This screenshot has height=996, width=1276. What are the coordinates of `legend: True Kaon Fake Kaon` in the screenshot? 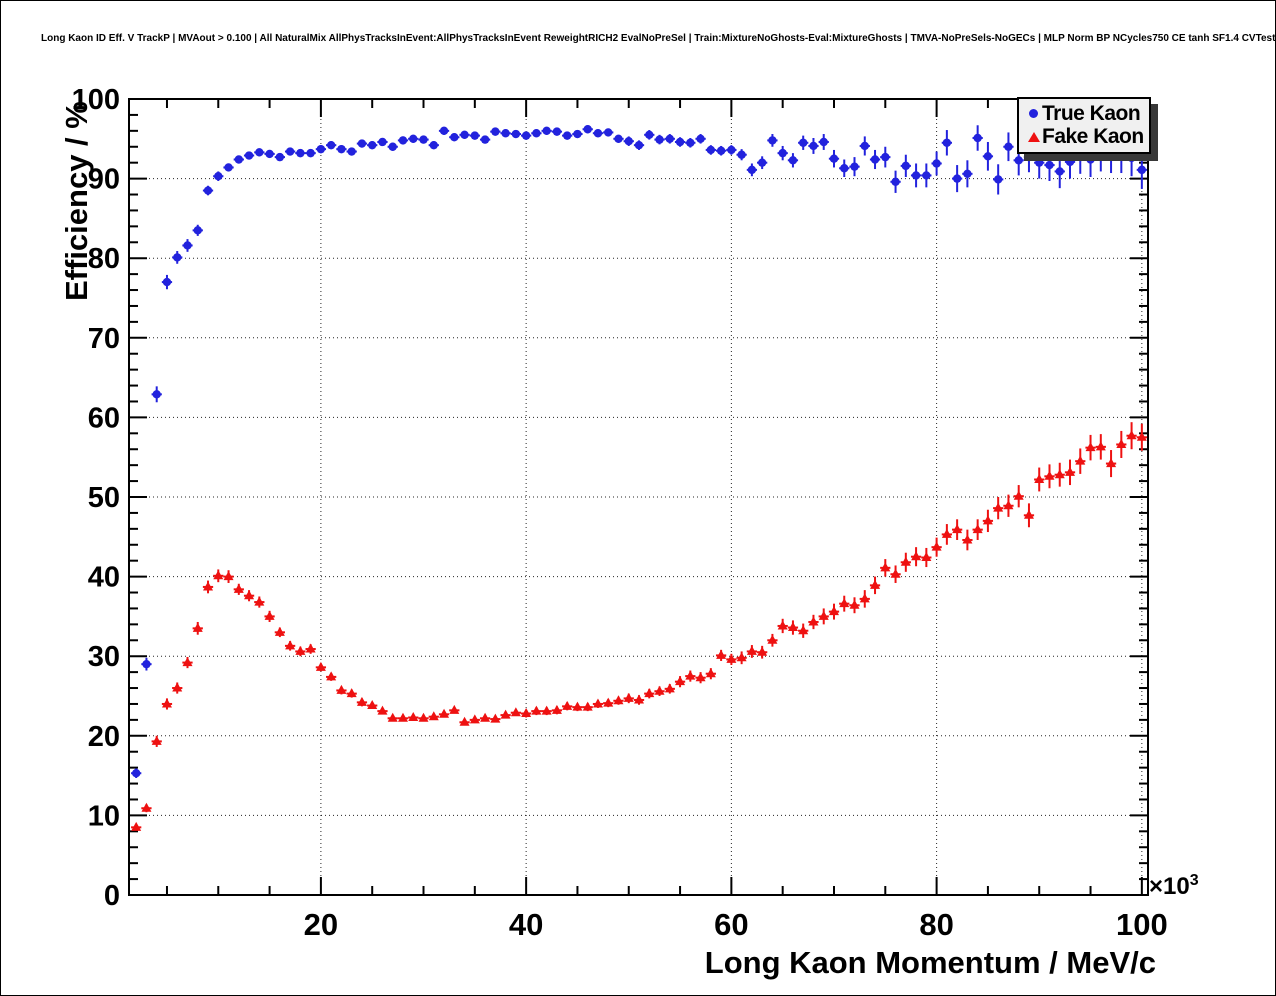 It's located at (1084, 125).